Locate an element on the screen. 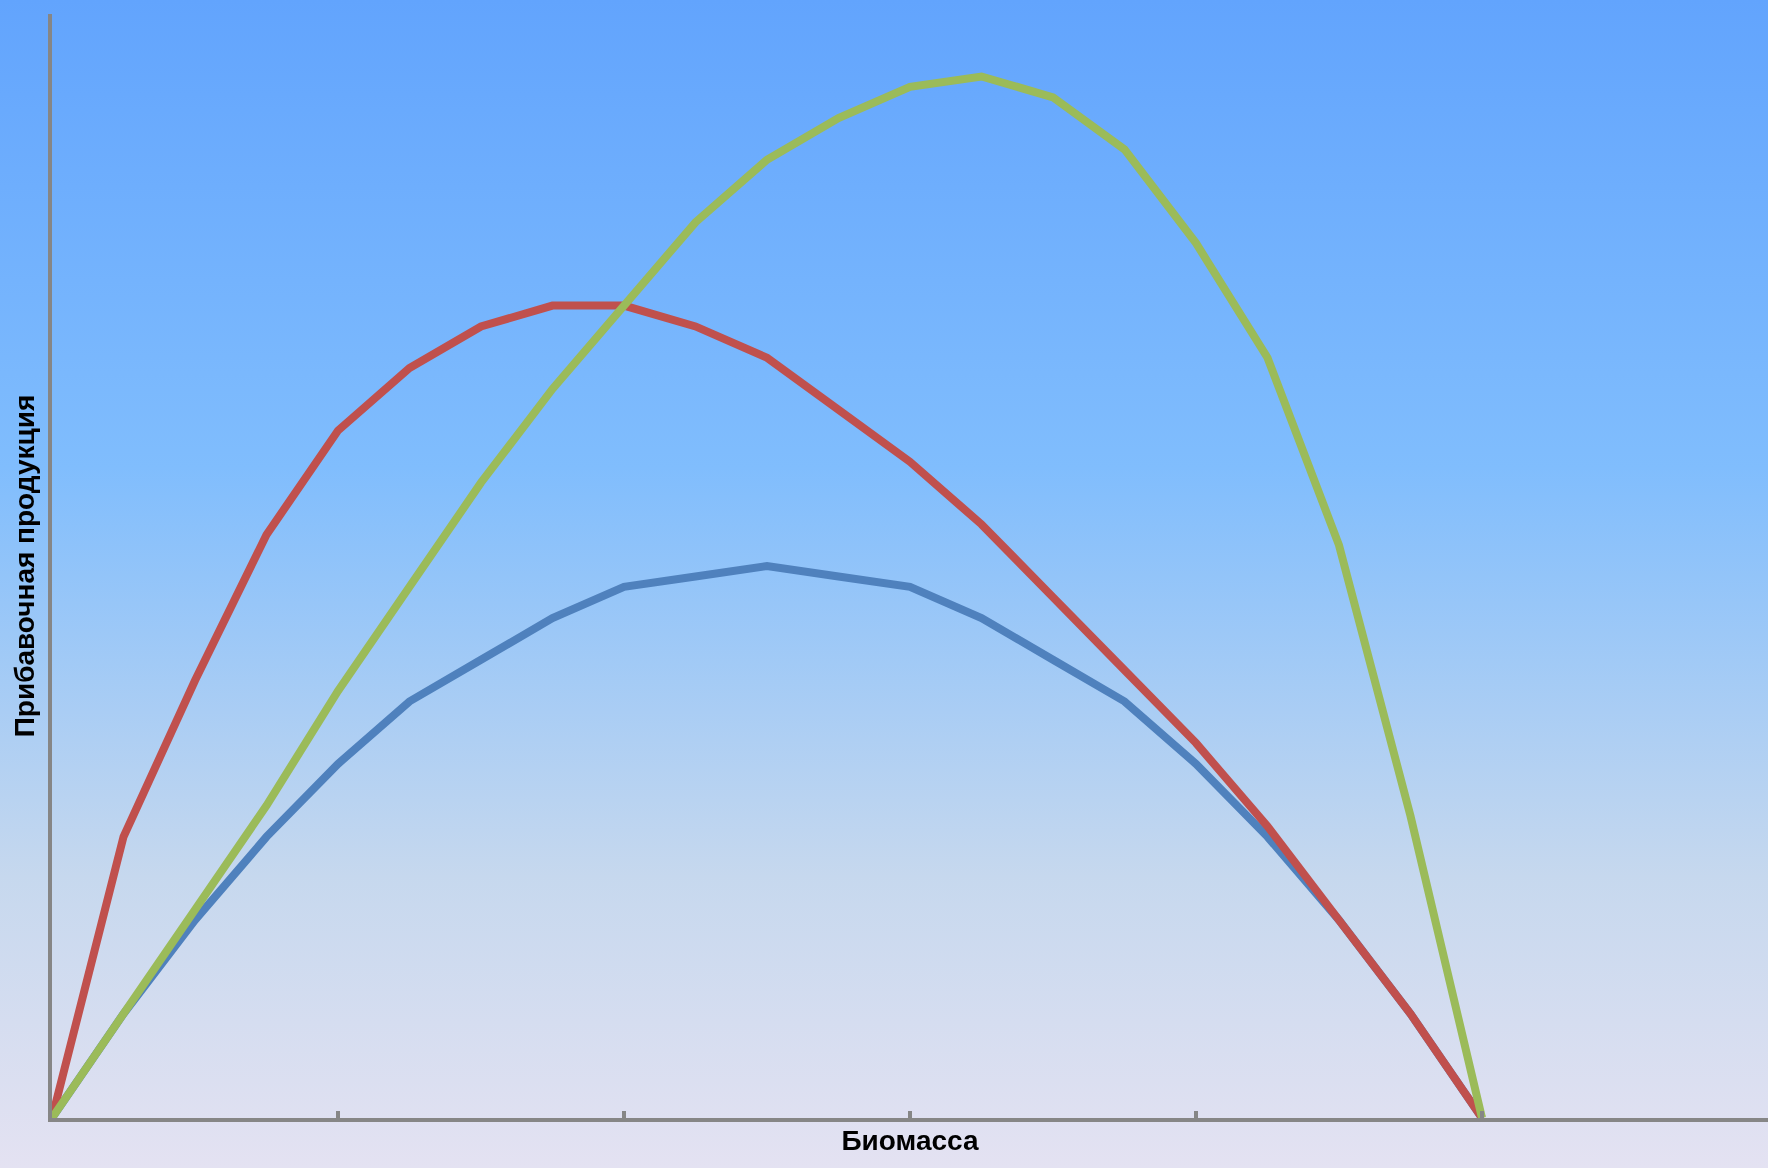 The width and height of the screenshot is (1768, 1168). x-axis-title: Биомасса is located at coordinates (910, 1140).